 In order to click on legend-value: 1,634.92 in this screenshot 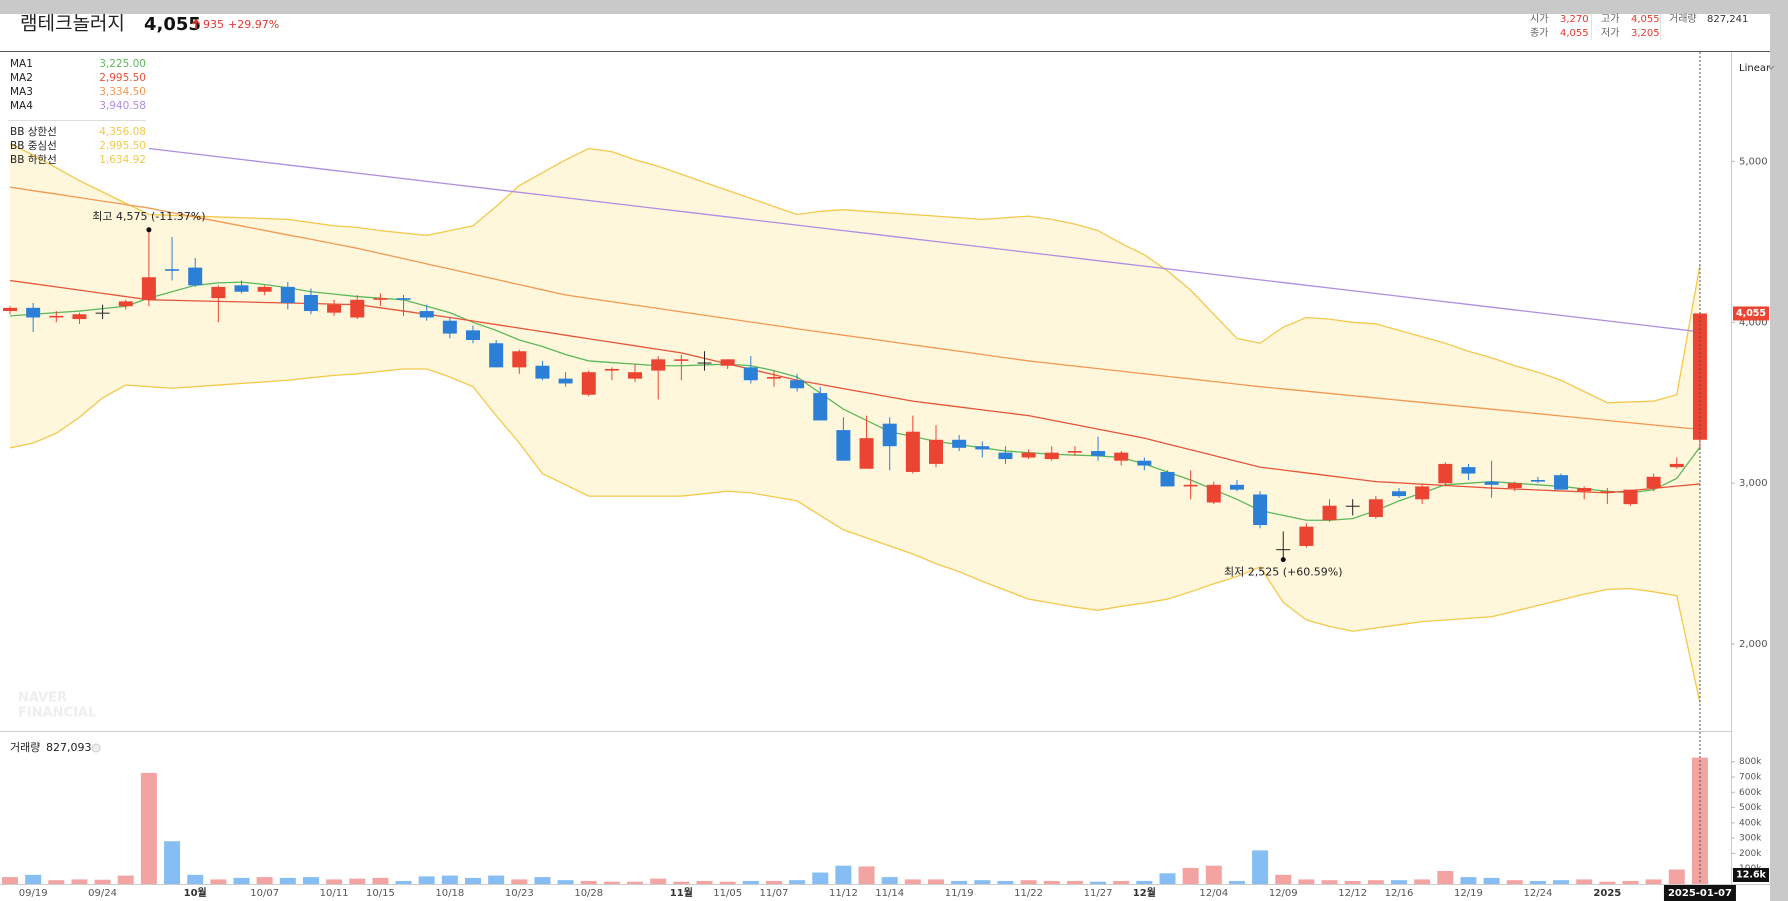, I will do `click(122, 160)`.